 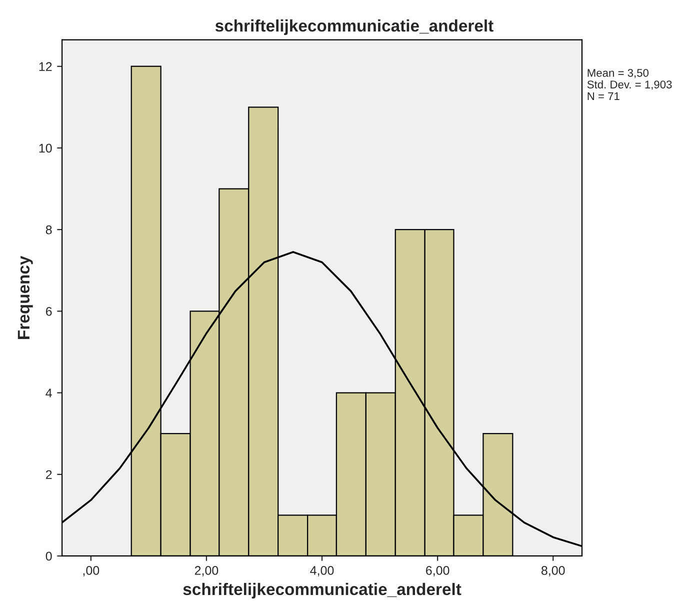 What do you see at coordinates (629, 85) in the screenshot?
I see `text: Std. Dev. = 1,903` at bounding box center [629, 85].